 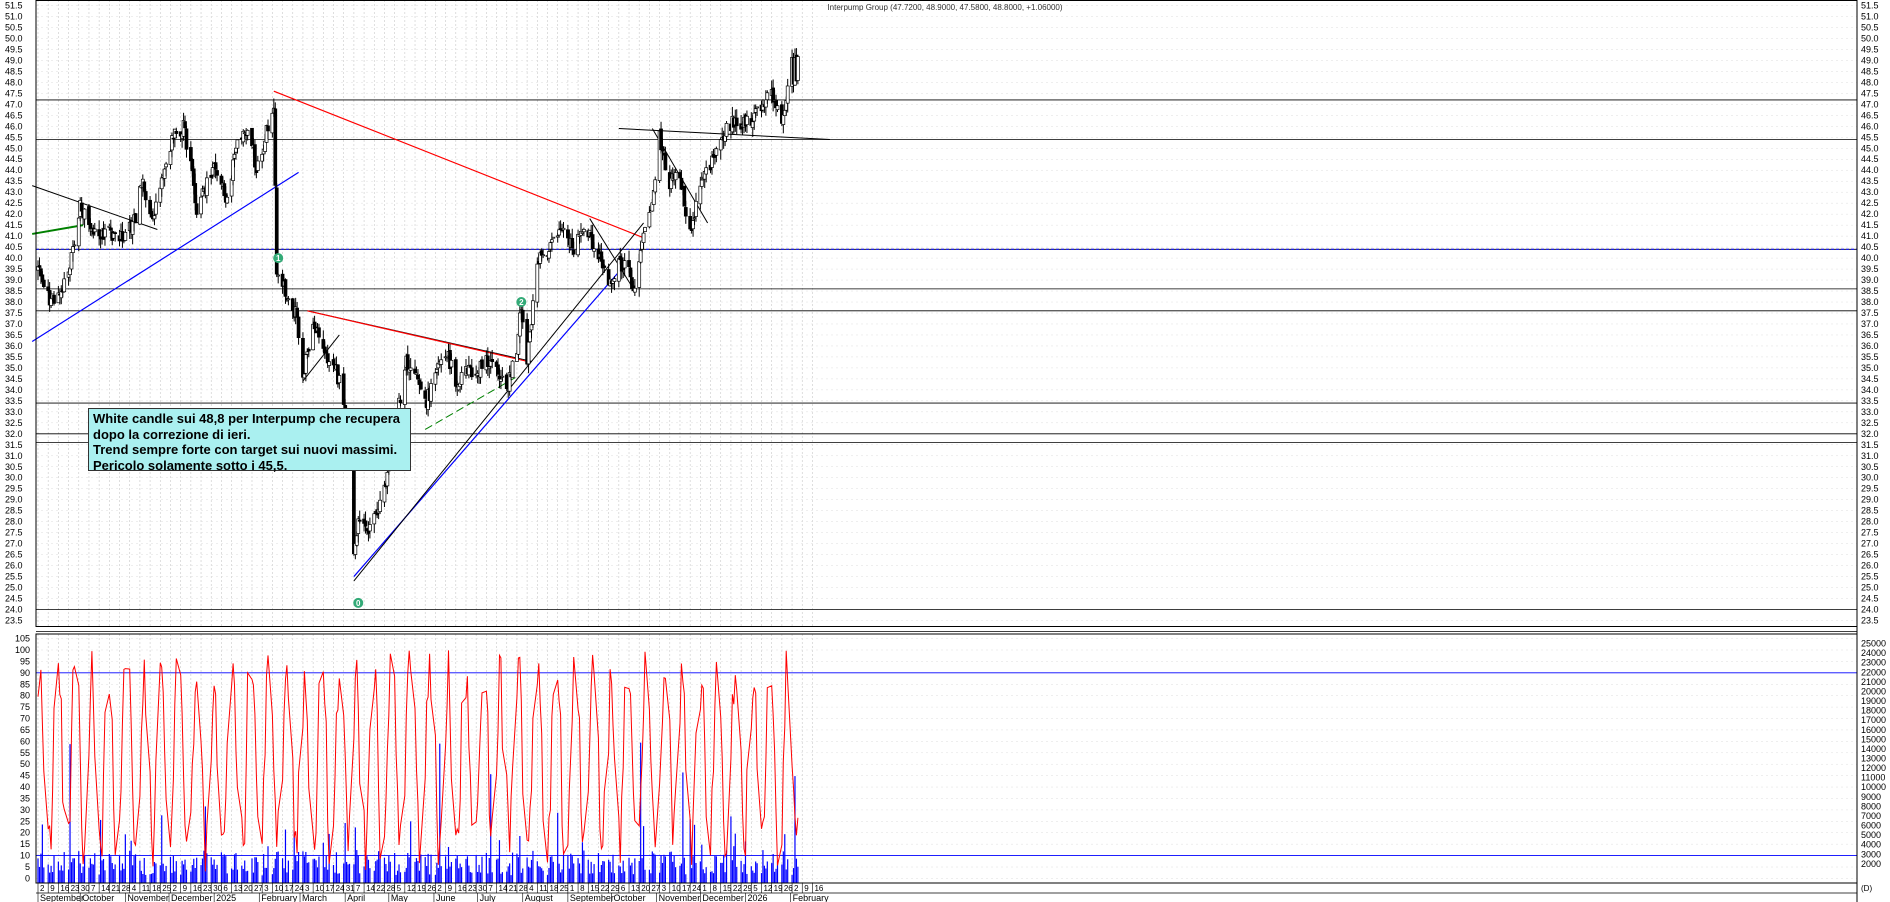 What do you see at coordinates (98, 897) in the screenshot?
I see `month-label: October` at bounding box center [98, 897].